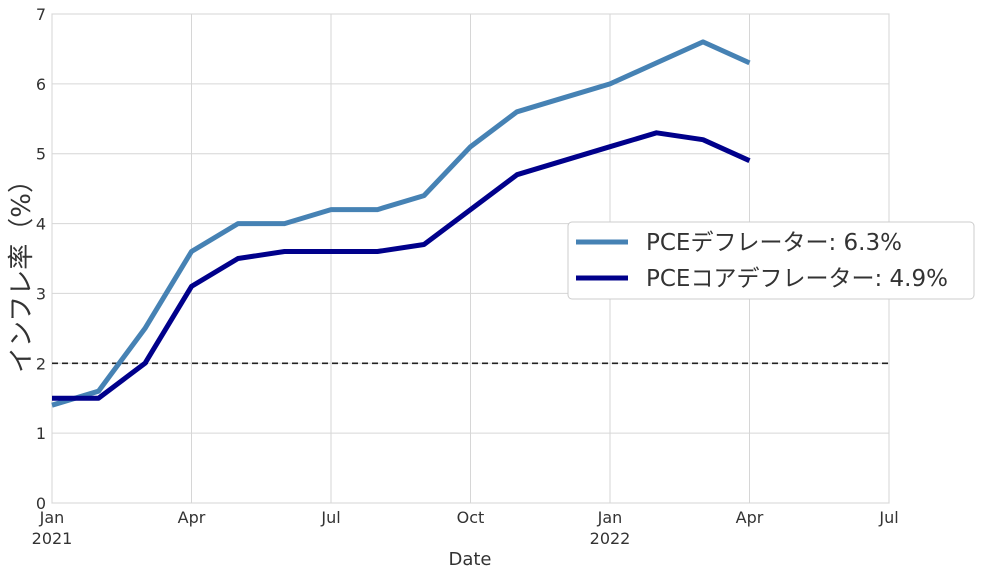  Describe the element at coordinates (41, 293) in the screenshot. I see `y-tick-label: 3` at that location.